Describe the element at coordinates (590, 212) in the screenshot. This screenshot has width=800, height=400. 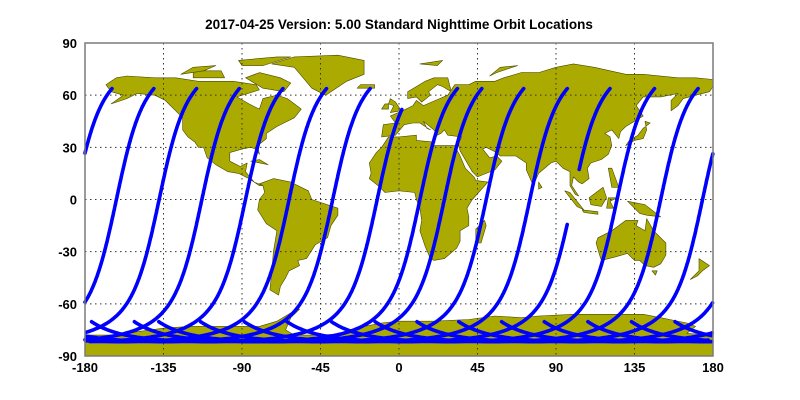
I see `land-java` at that location.